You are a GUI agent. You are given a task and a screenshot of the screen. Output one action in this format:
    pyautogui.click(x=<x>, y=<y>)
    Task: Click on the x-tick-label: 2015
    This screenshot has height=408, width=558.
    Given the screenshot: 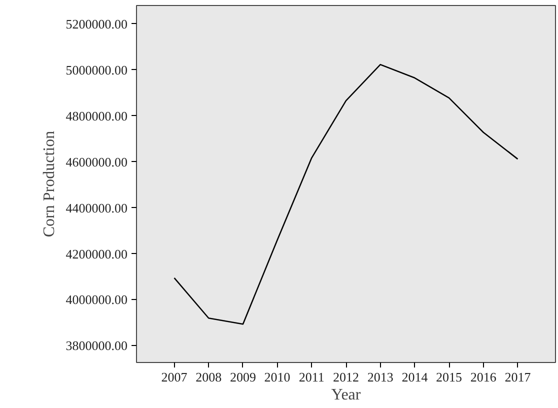 What is the action you would take?
    pyautogui.click(x=449, y=377)
    